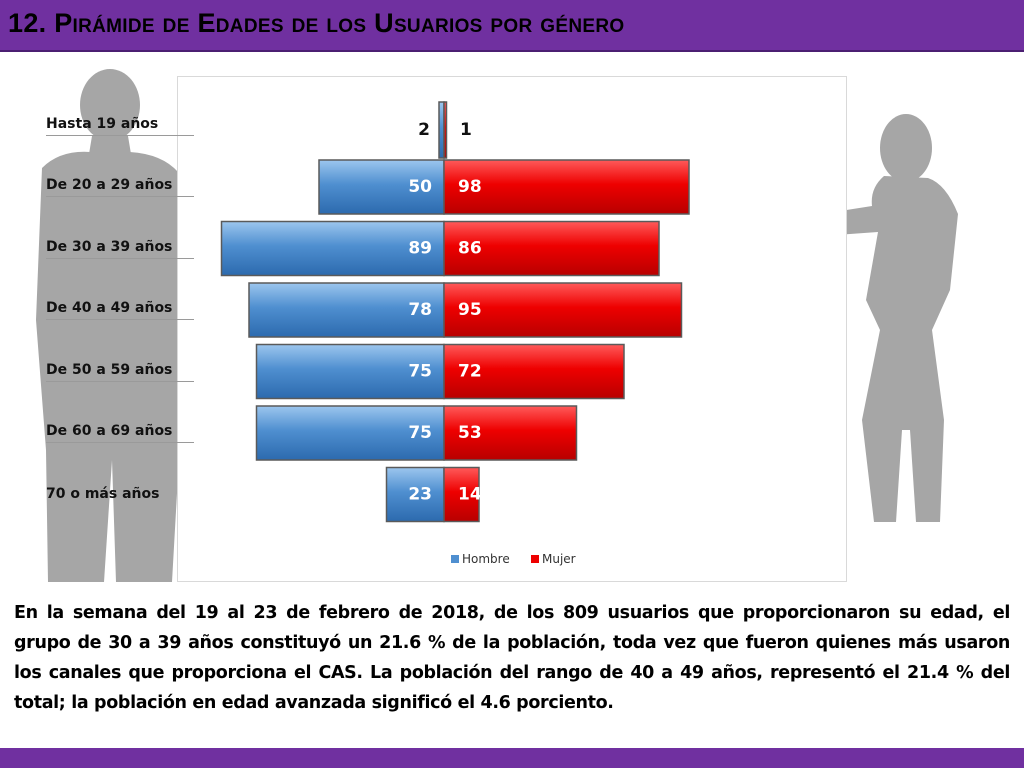 The image size is (1024, 768). What do you see at coordinates (535, 559) in the screenshot?
I see `legend-swatch-mujer` at bounding box center [535, 559].